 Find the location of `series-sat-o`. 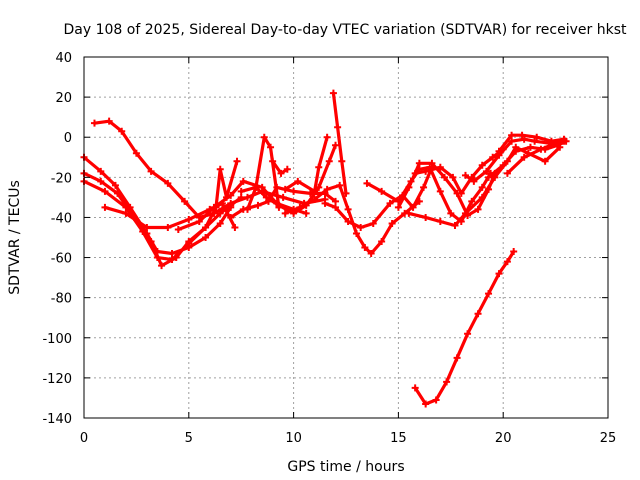

series-sat-o is located at coordinates (429, 194).